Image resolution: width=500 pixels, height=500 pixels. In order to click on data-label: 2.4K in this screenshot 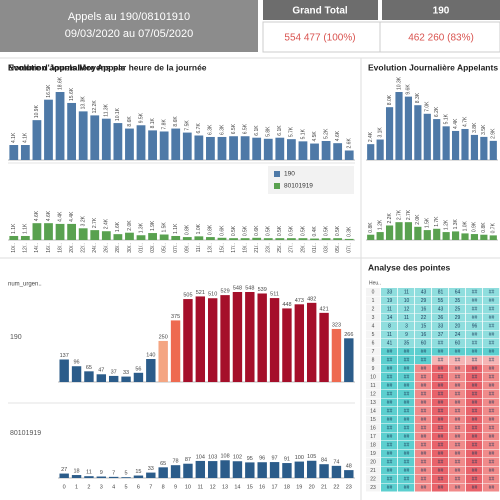, I will do `click(107, 223)`.